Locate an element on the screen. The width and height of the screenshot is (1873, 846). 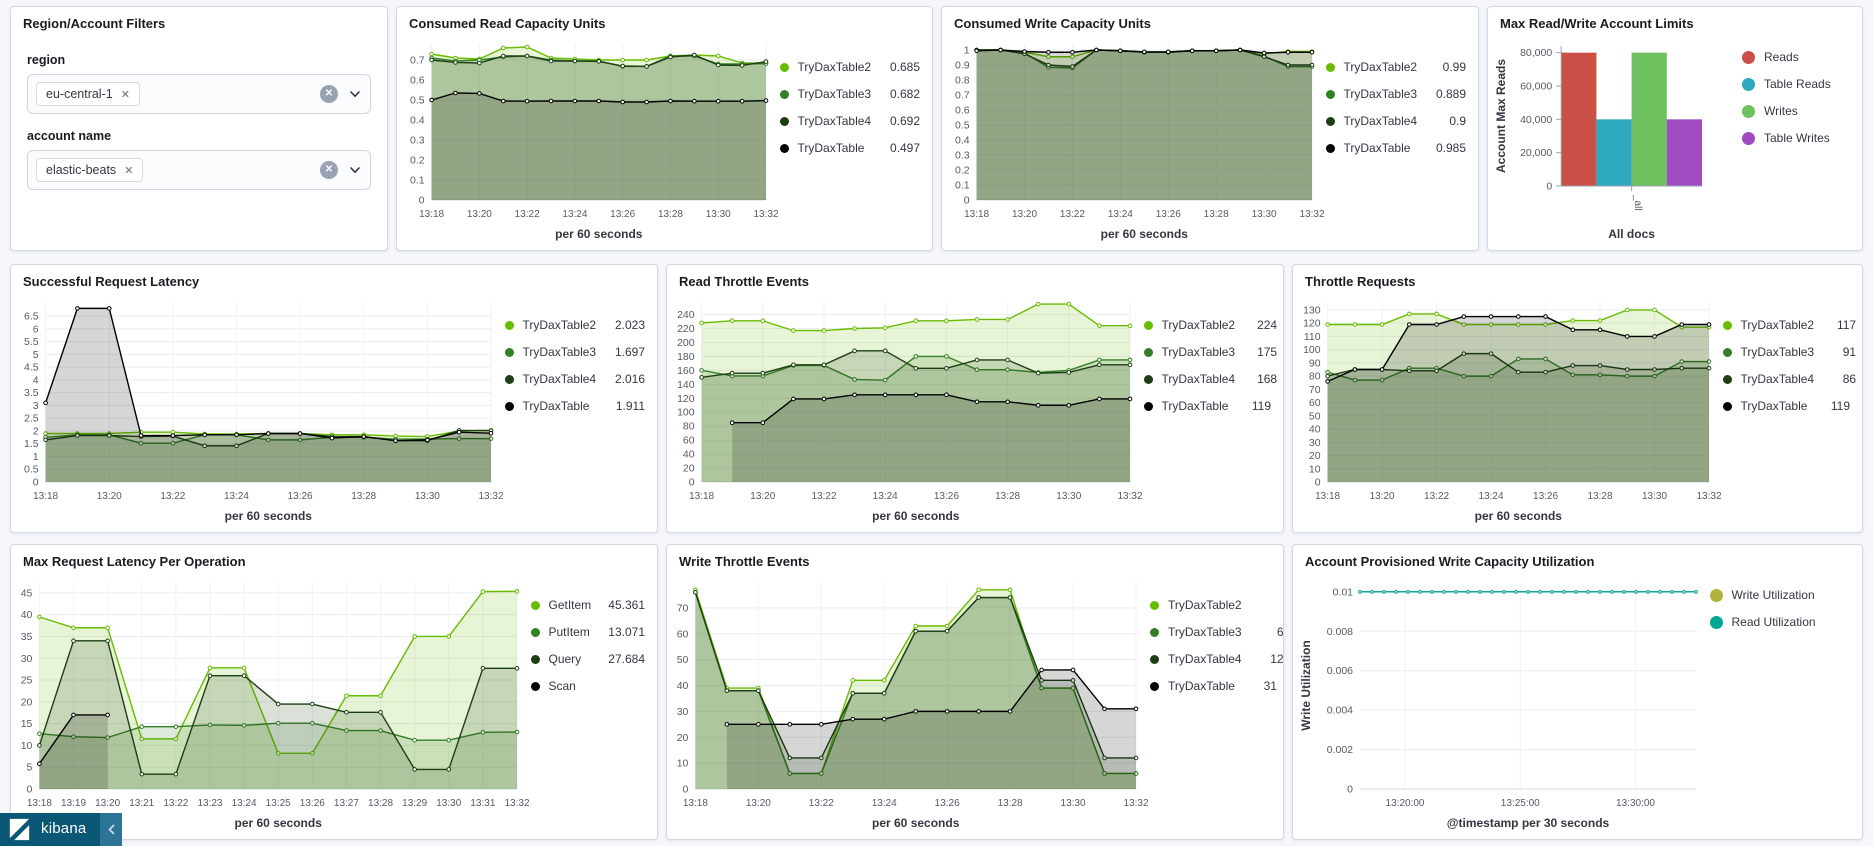
legend-item-trydaxtable4: TryDaxTable4 0.9 is located at coordinates (1395, 121).